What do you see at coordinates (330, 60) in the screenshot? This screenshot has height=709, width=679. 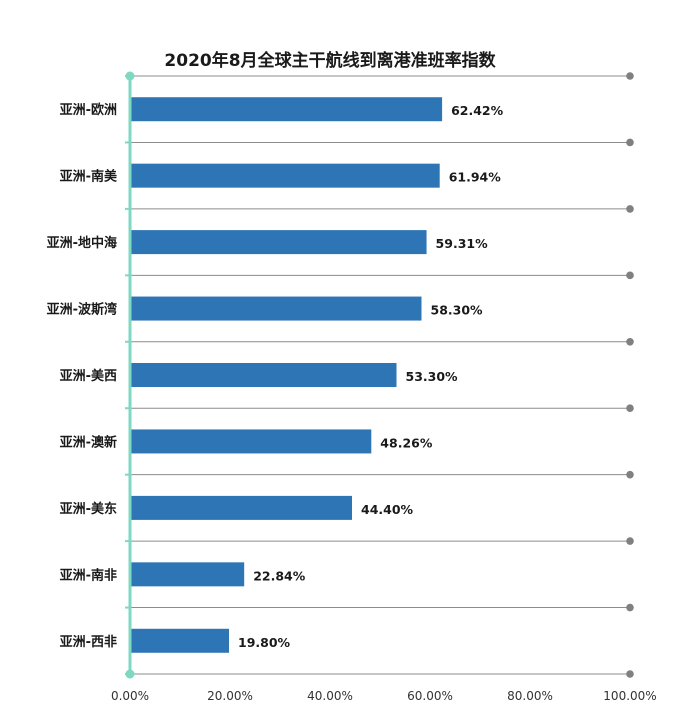 I see `chart-title: 2020年8月全球主干航线到离港准班率指数` at bounding box center [330, 60].